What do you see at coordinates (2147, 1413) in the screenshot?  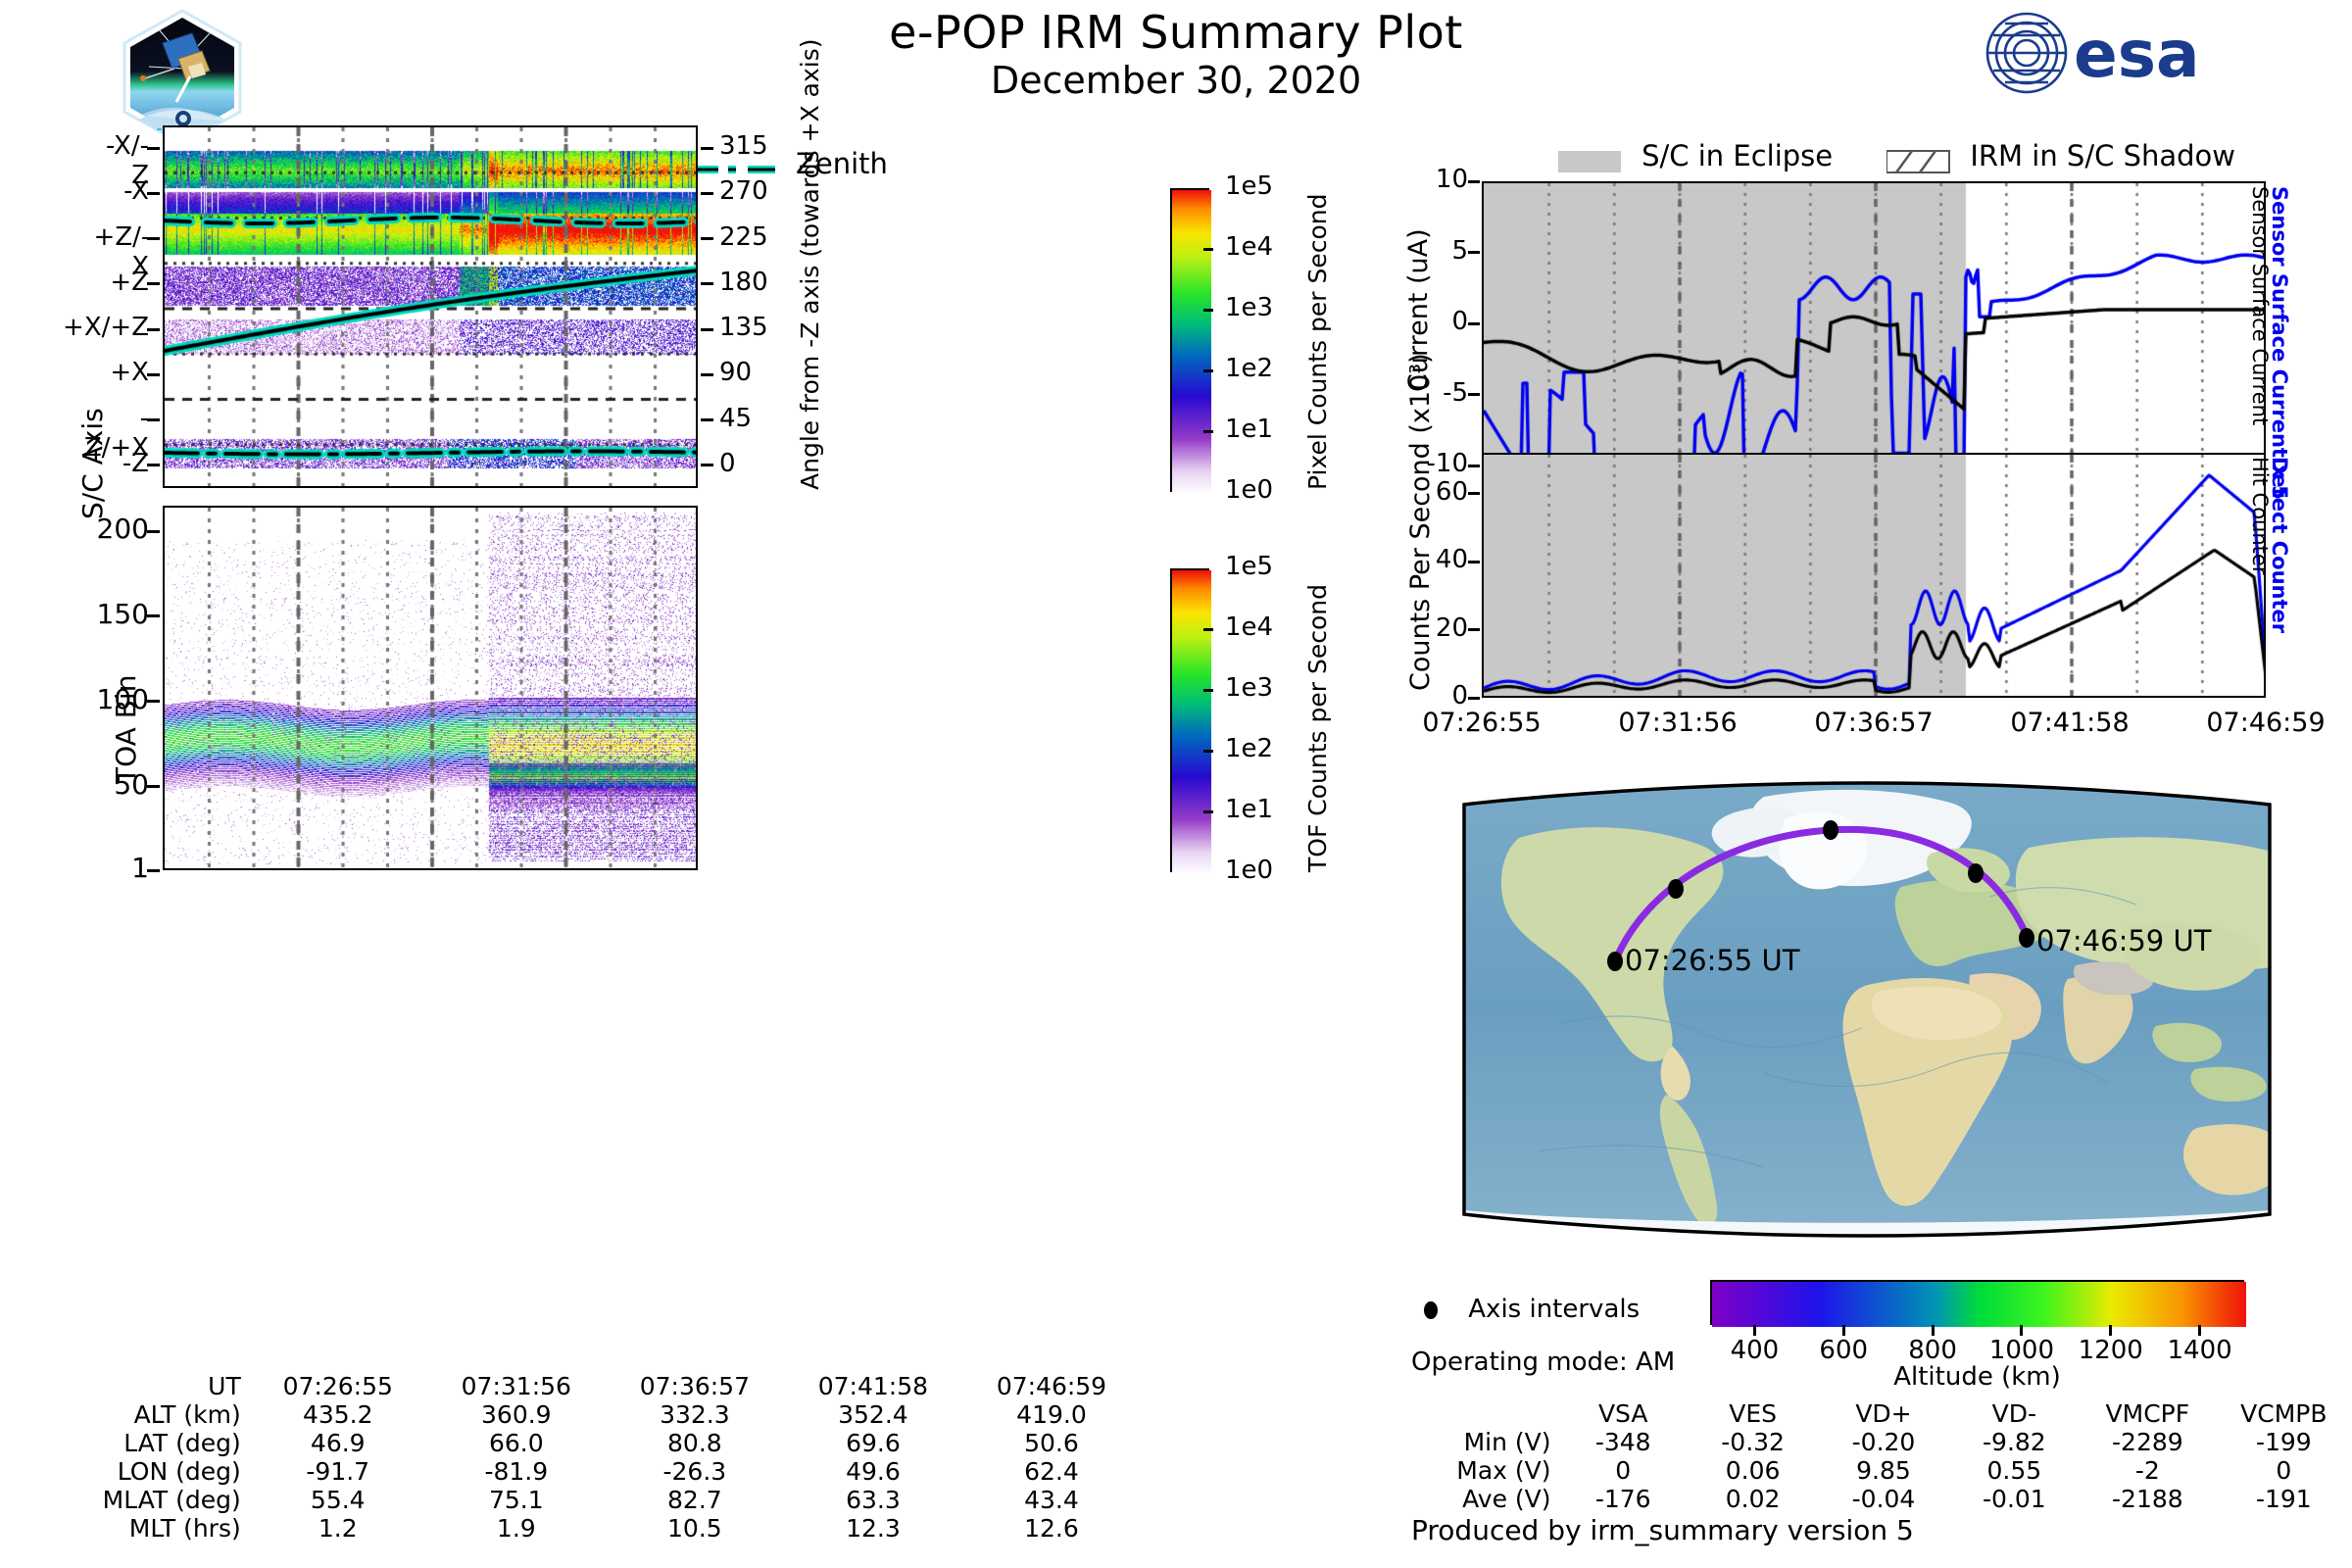 I see `voltage-column-header: VMCPF` at bounding box center [2147, 1413].